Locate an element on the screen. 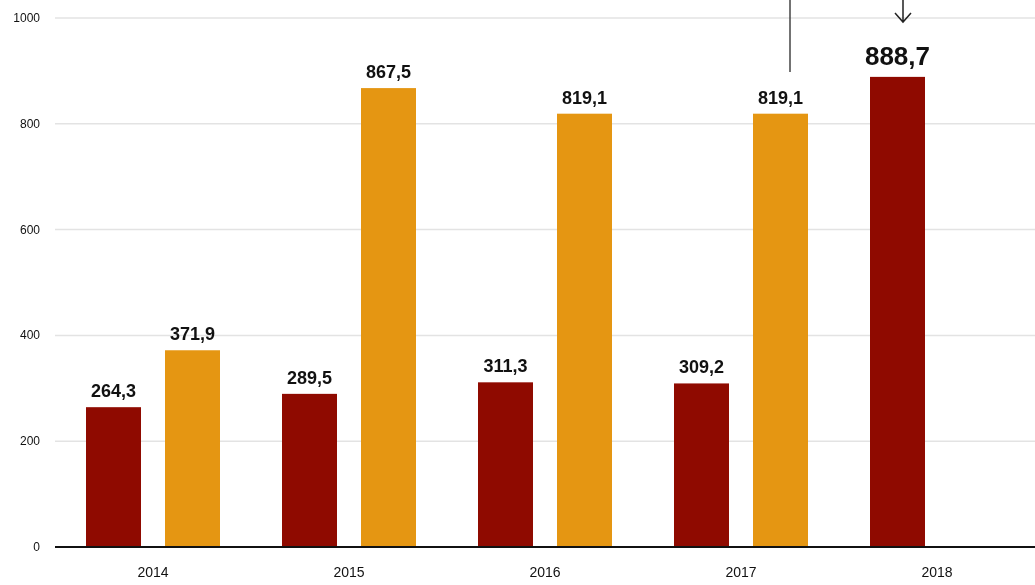  y-tick-label: 600 is located at coordinates (30, 229).